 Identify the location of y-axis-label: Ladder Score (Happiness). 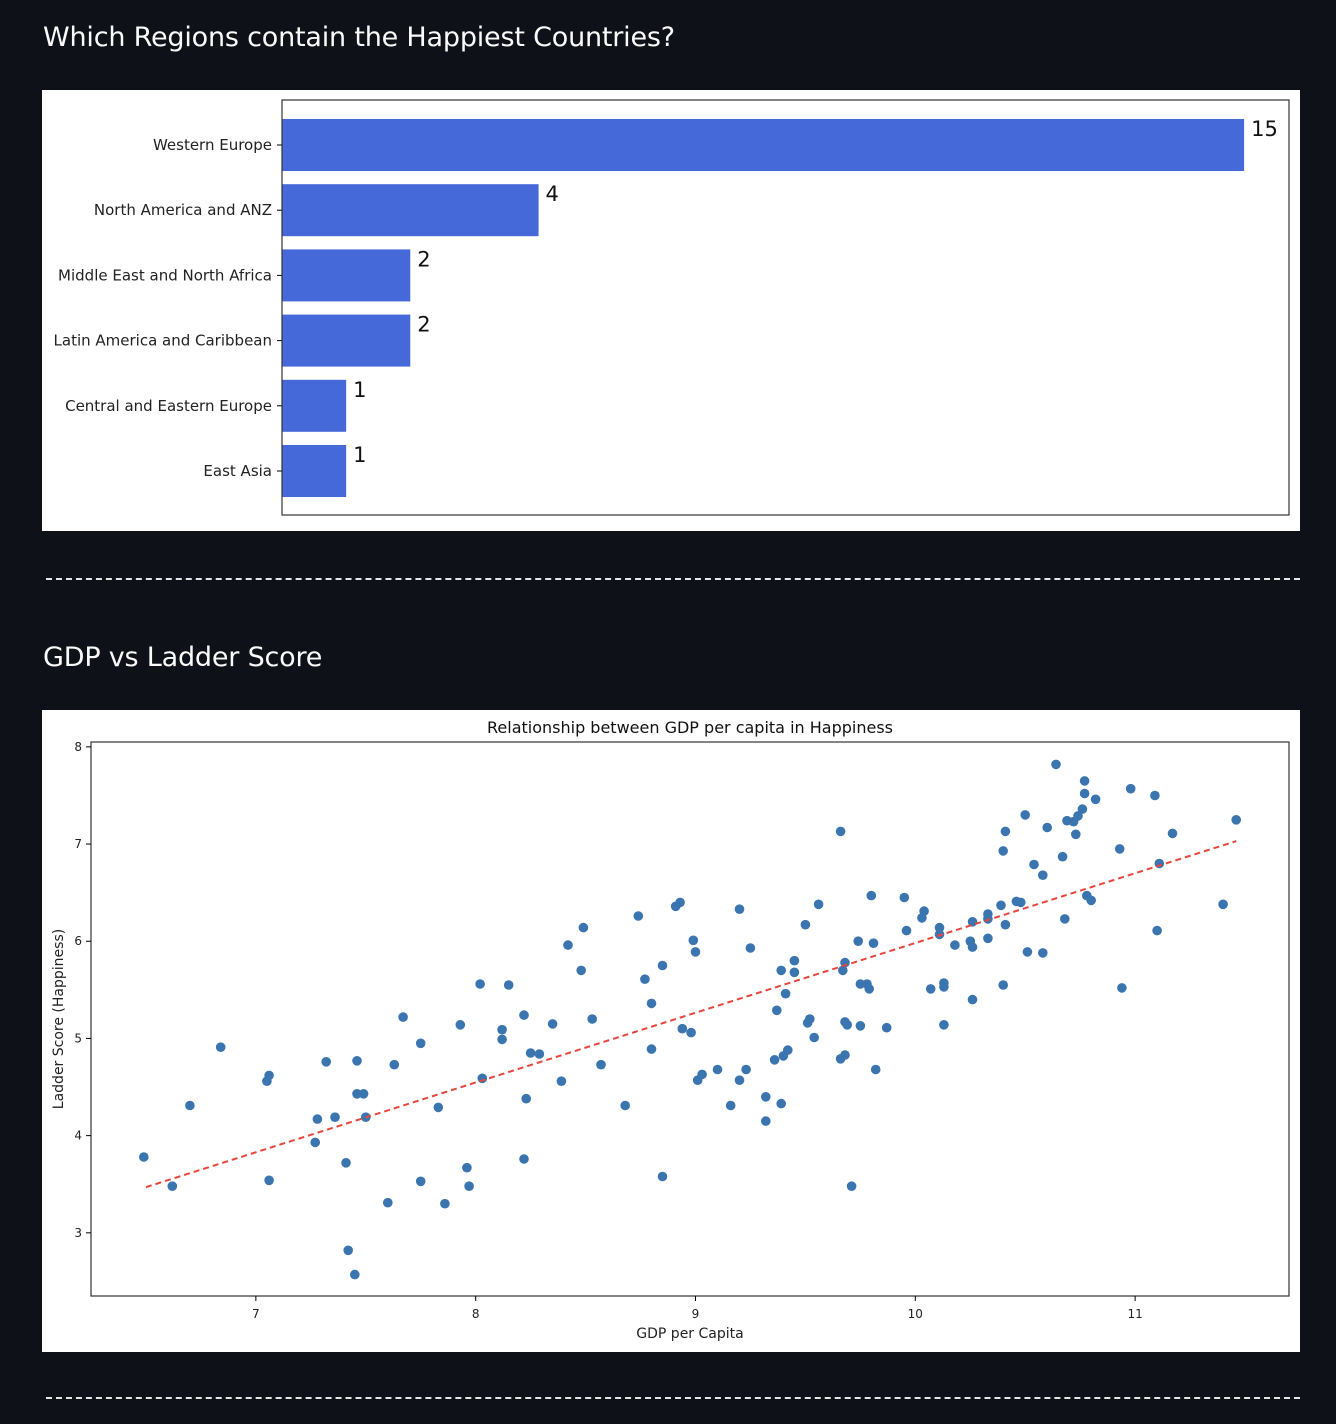
(59, 1019).